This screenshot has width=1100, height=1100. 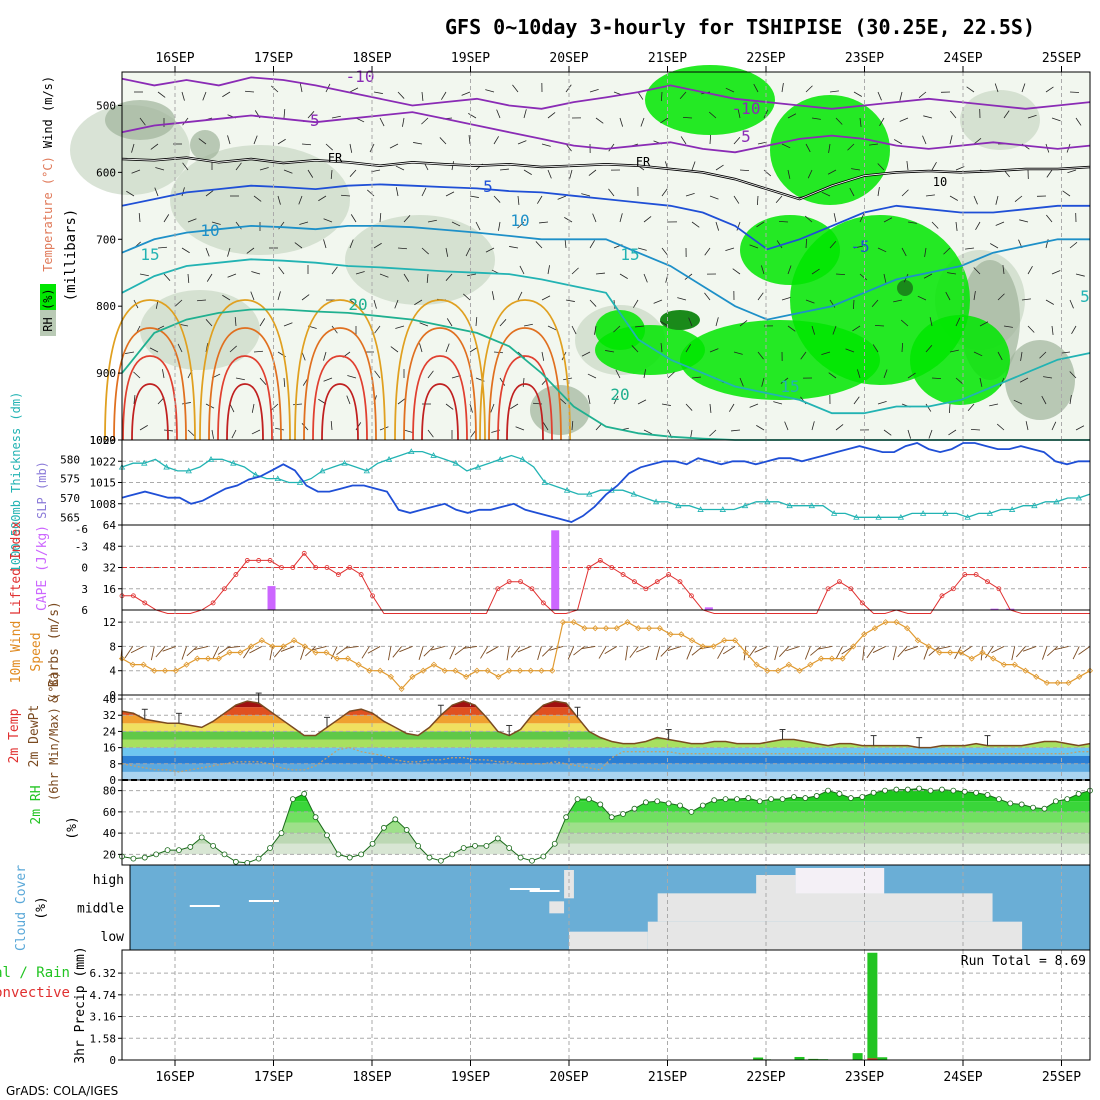 I want to click on y-tick-label: 0, so click(x=112, y=780).